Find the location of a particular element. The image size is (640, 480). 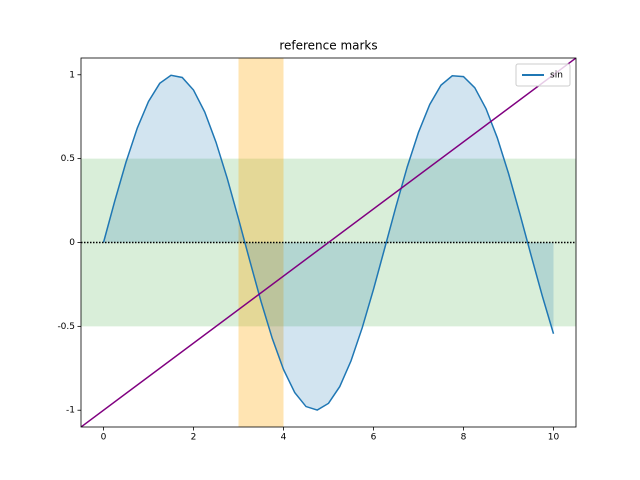

chart-title: reference marks is located at coordinates (328, 46).